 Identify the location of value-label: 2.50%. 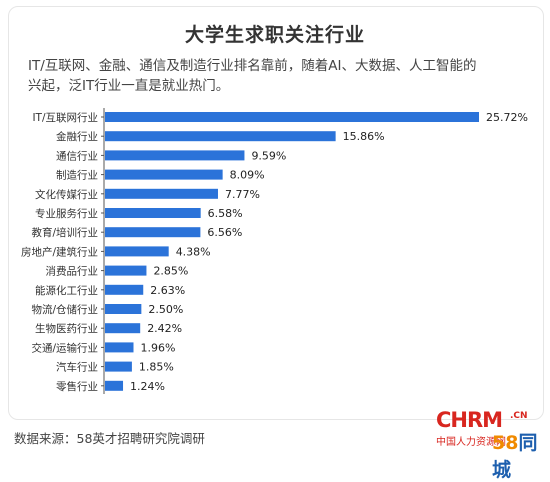
(165, 309).